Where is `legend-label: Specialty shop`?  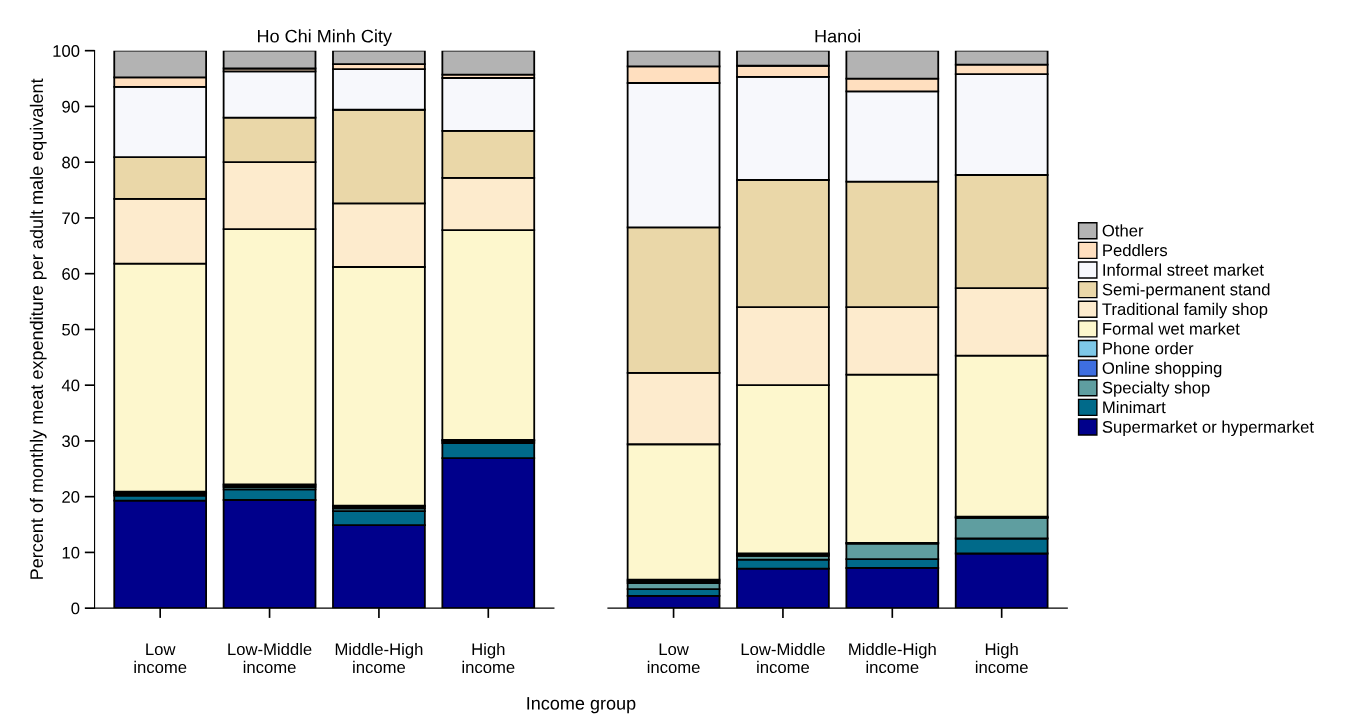 legend-label: Specialty shop is located at coordinates (1156, 389).